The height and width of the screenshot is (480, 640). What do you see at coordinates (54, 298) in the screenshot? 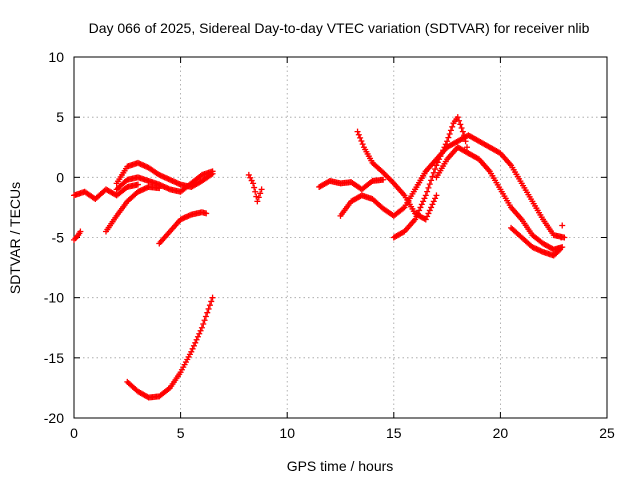
I see `y-tick-label: -10` at bounding box center [54, 298].